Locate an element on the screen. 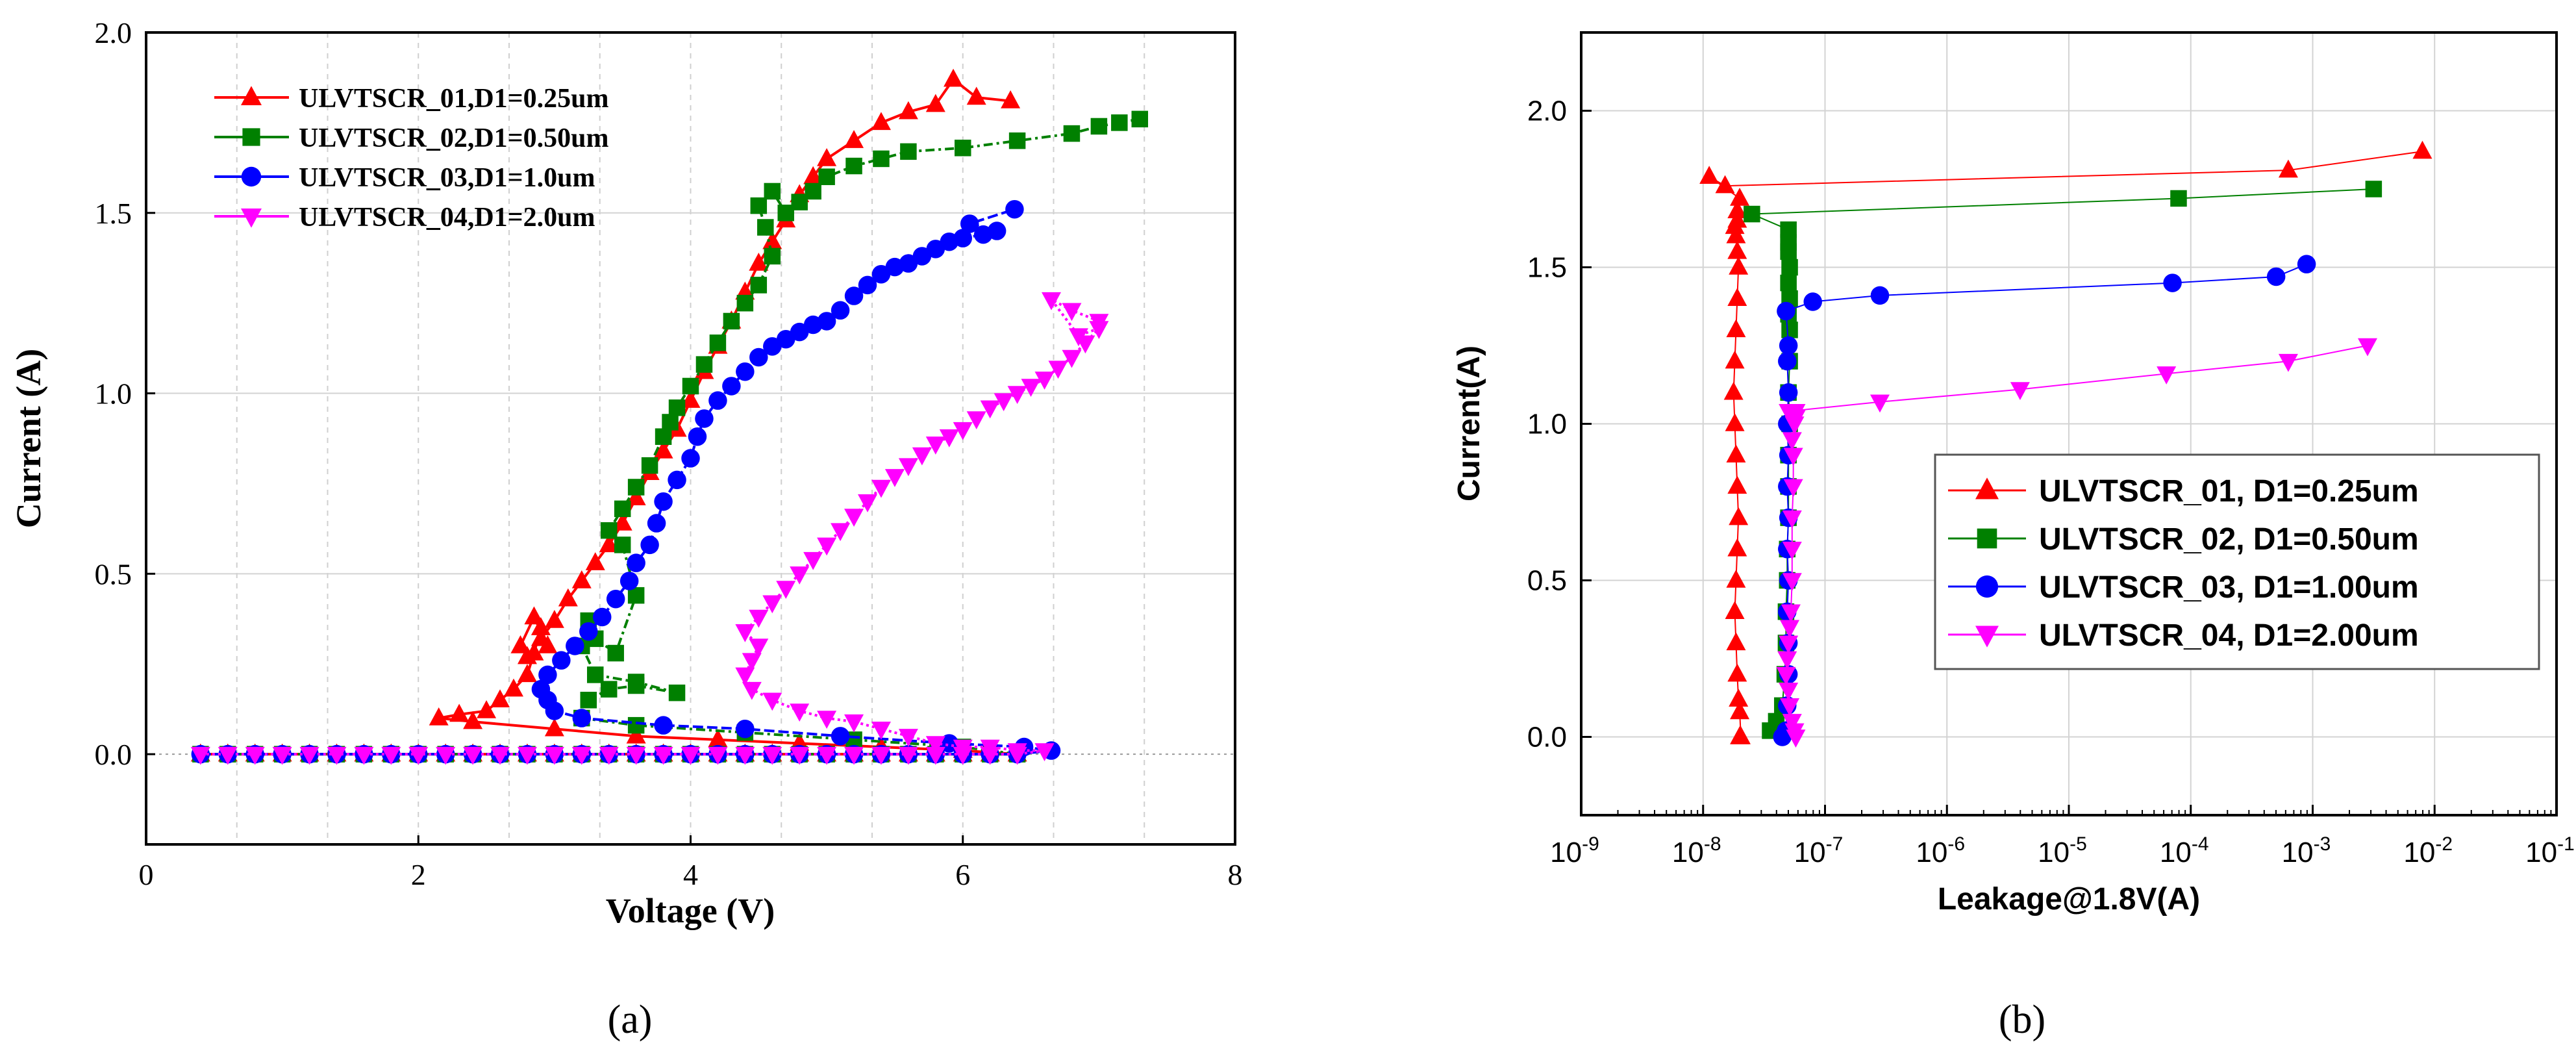 The width and height of the screenshot is (2576, 1049). chart-b-x-tick-label: 10⁻⁶ is located at coordinates (1940, 850).